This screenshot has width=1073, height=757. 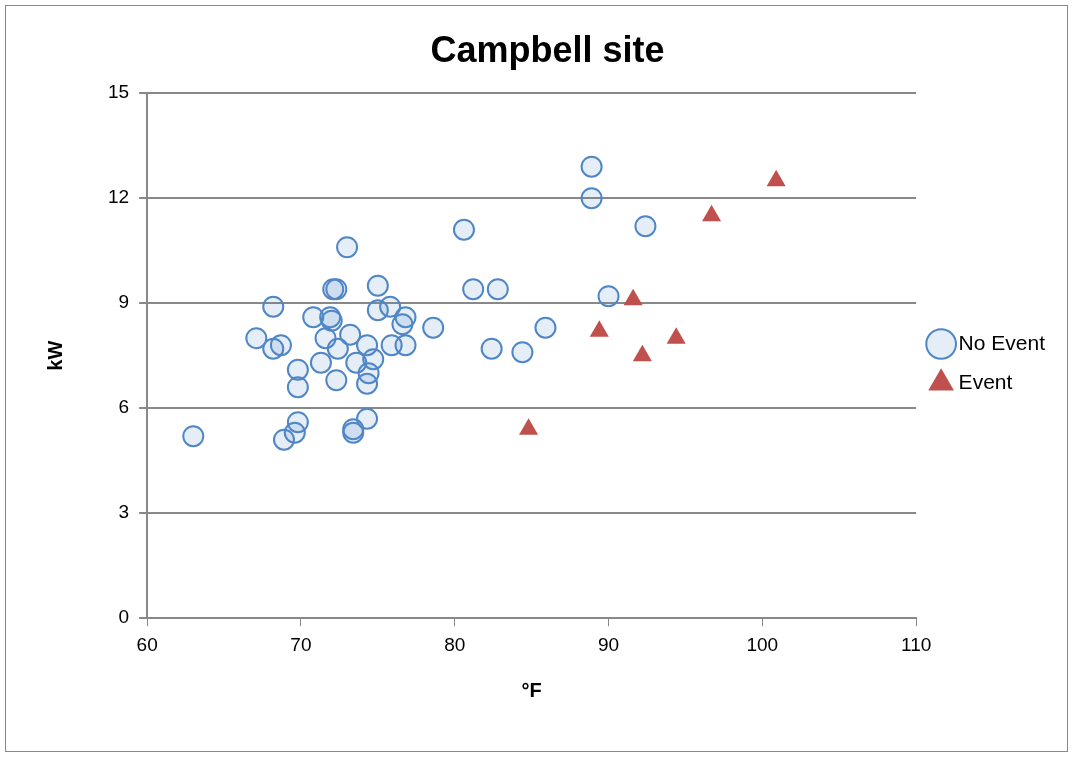 I want to click on y-tick-label: 0, so click(x=124, y=617).